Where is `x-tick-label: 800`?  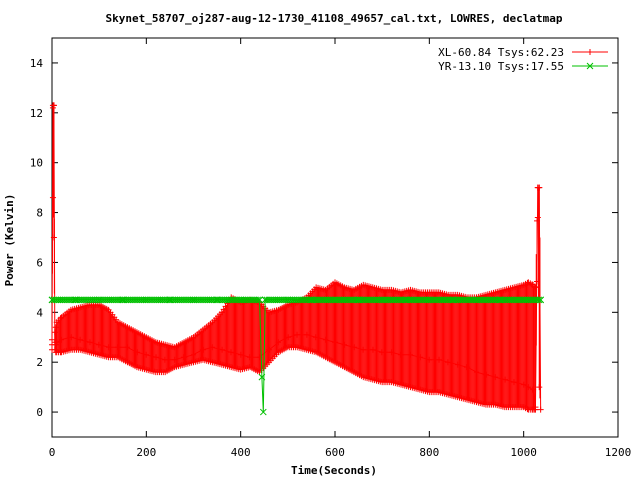 x-tick-label: 800 is located at coordinates (429, 452).